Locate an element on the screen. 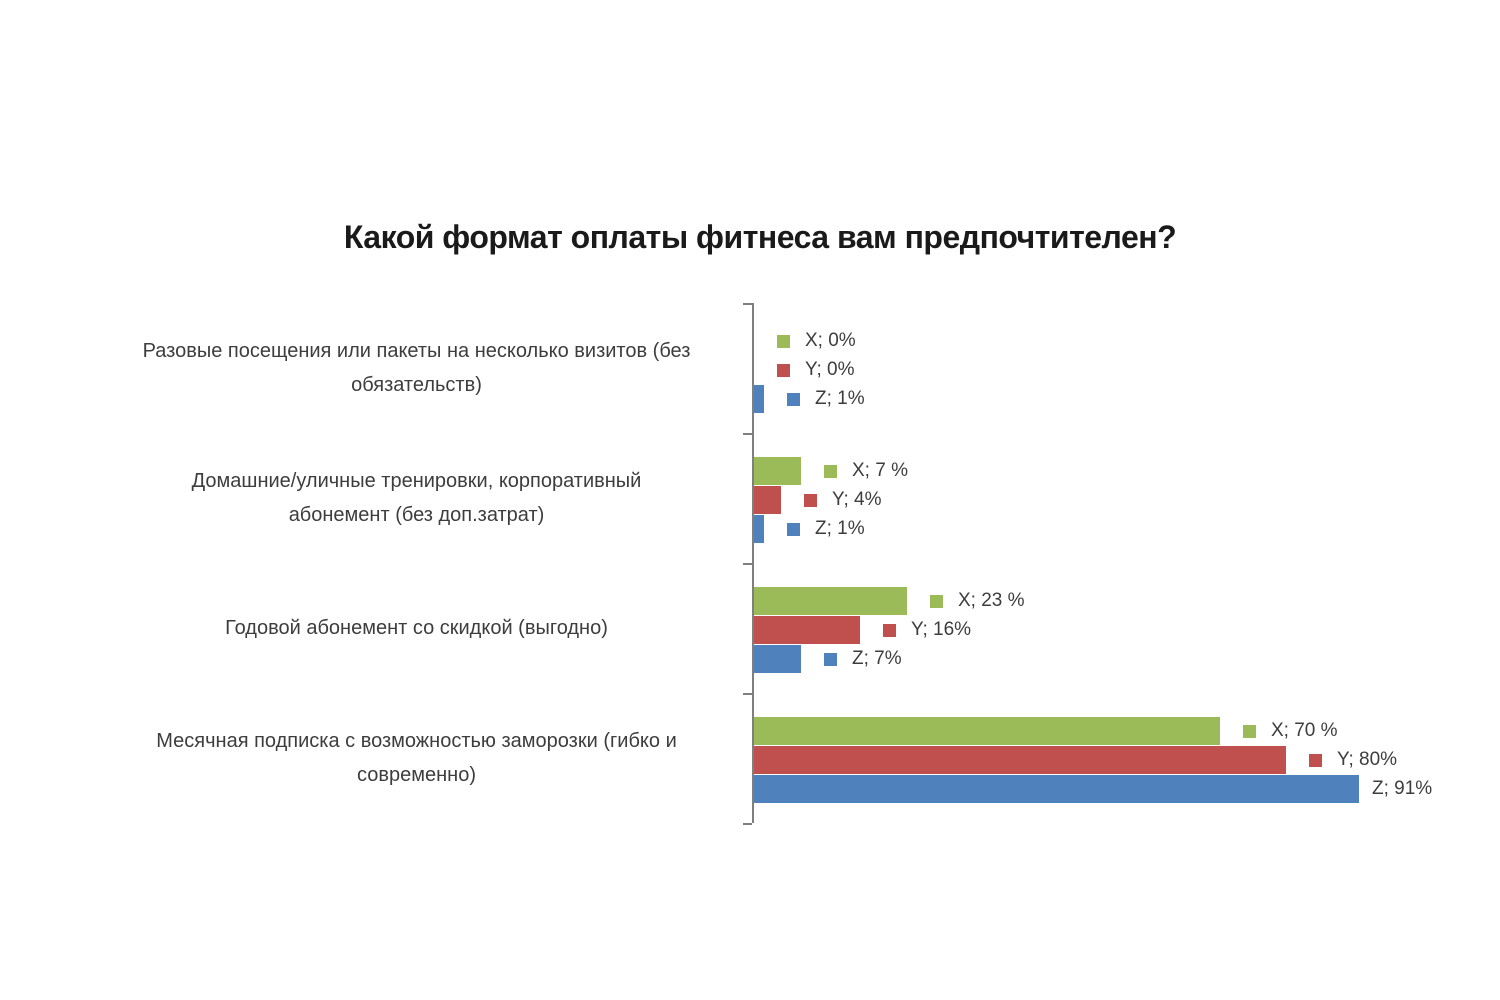 This screenshot has width=1500, height=1000. category-label-line: Годовой абонемент со скидкой (выгодно) is located at coordinates (416, 628).